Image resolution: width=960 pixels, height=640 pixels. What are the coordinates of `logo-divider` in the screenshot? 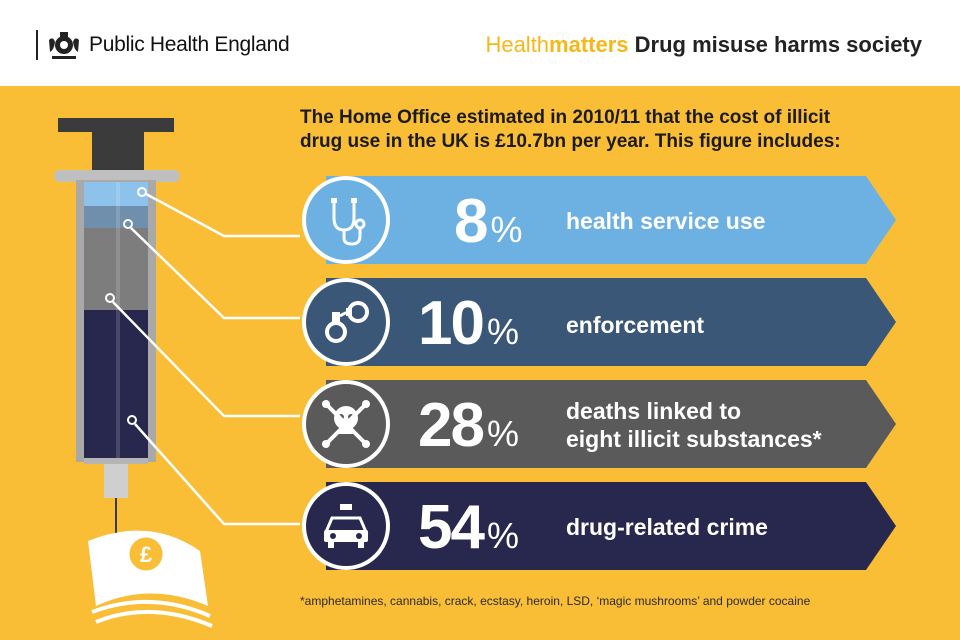 It's located at (37, 45).